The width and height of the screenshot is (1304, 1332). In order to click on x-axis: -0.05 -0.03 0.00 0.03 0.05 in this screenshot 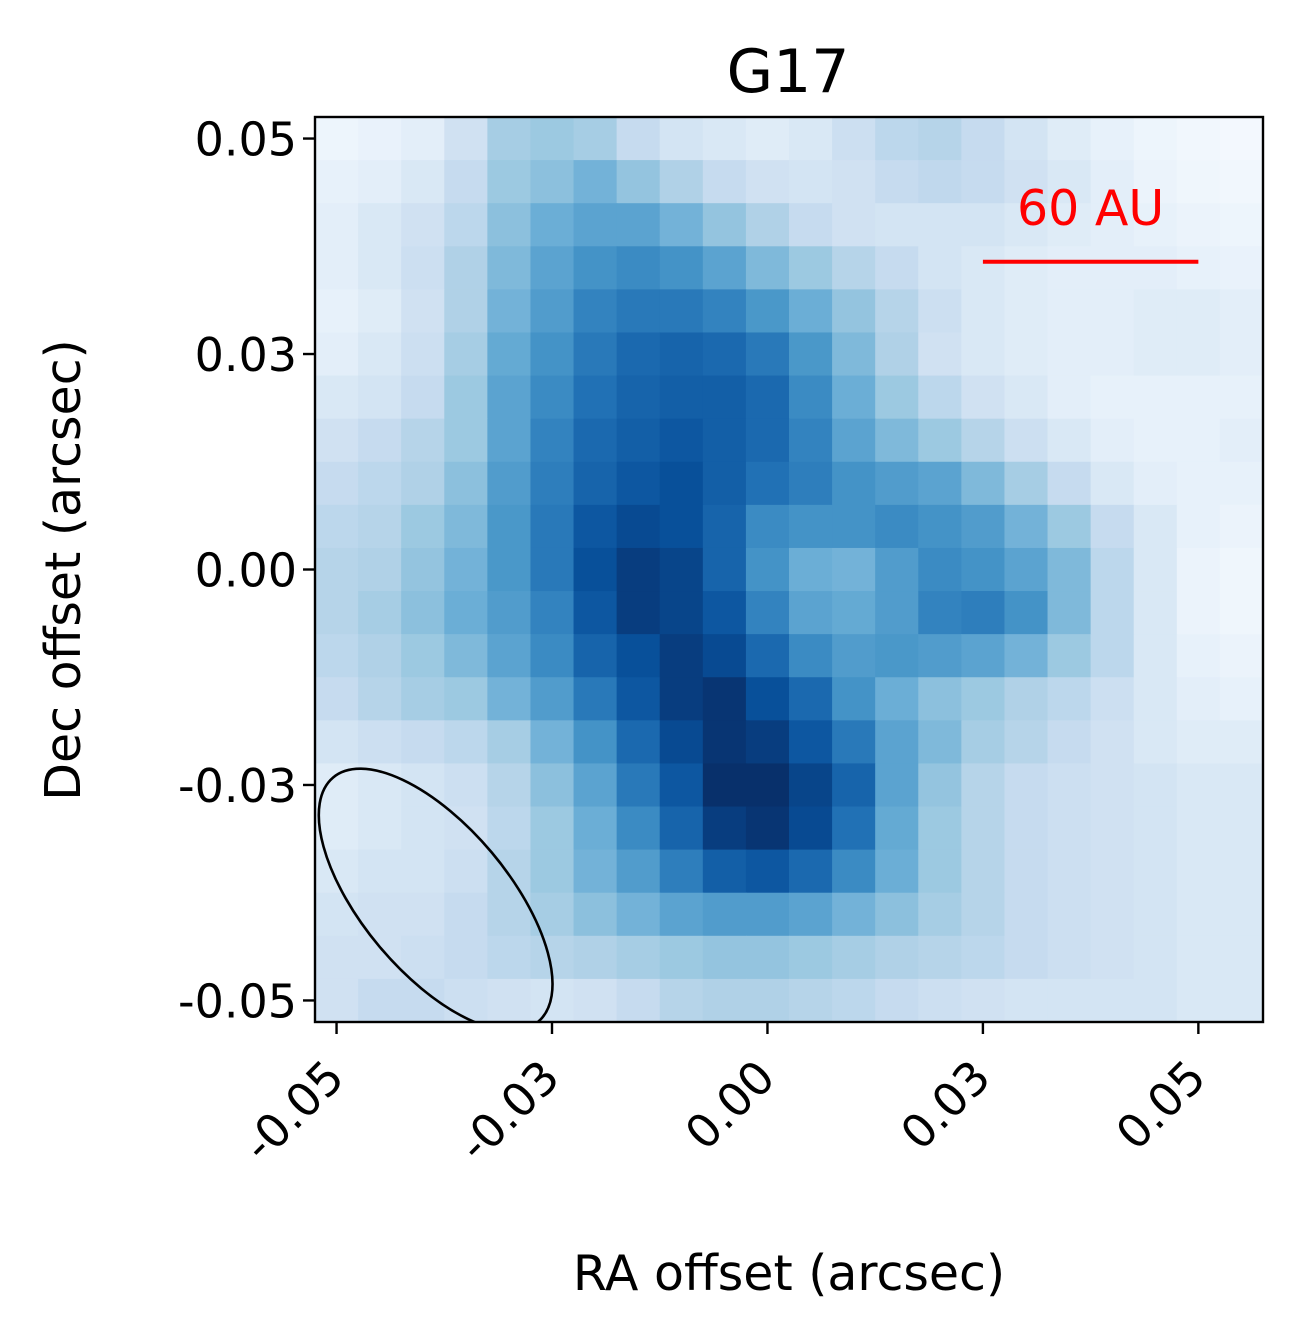, I will do `click(724, 1097)`.